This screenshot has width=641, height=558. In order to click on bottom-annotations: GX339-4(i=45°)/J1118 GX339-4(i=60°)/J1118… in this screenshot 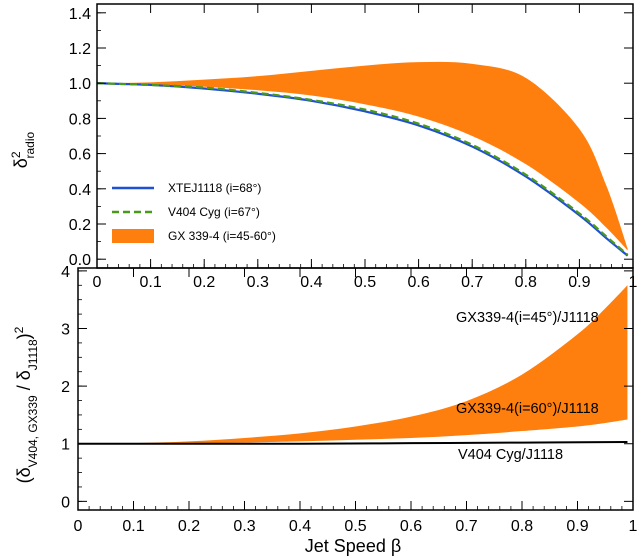, I will do `click(527, 386)`.